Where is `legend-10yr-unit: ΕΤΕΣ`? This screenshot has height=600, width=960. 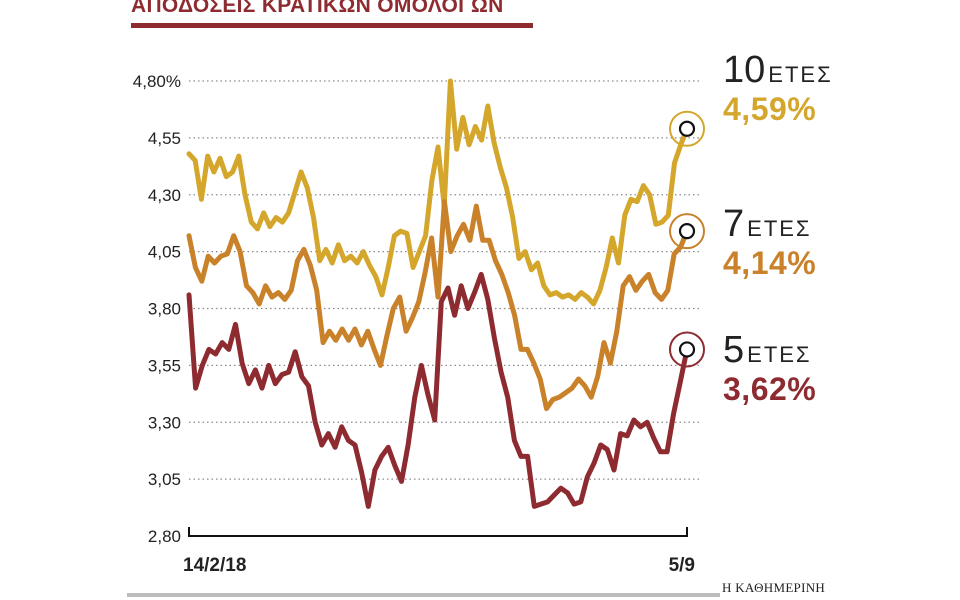
legend-10yr-unit: ΕΤΕΣ is located at coordinates (800, 74).